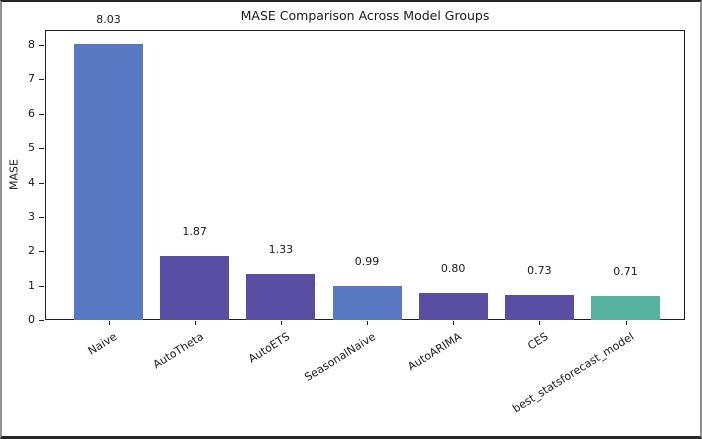 The width and height of the screenshot is (702, 439). Describe the element at coordinates (178, 351) in the screenshot. I see `x-tick-label: AutoTheta` at that location.